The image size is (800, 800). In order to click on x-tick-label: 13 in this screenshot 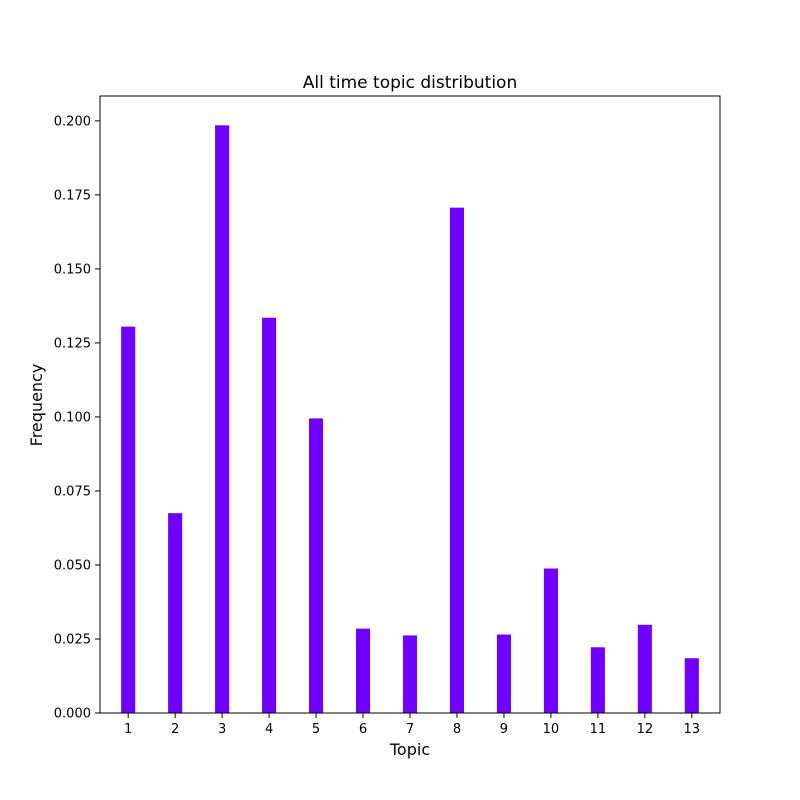, I will do `click(692, 729)`.